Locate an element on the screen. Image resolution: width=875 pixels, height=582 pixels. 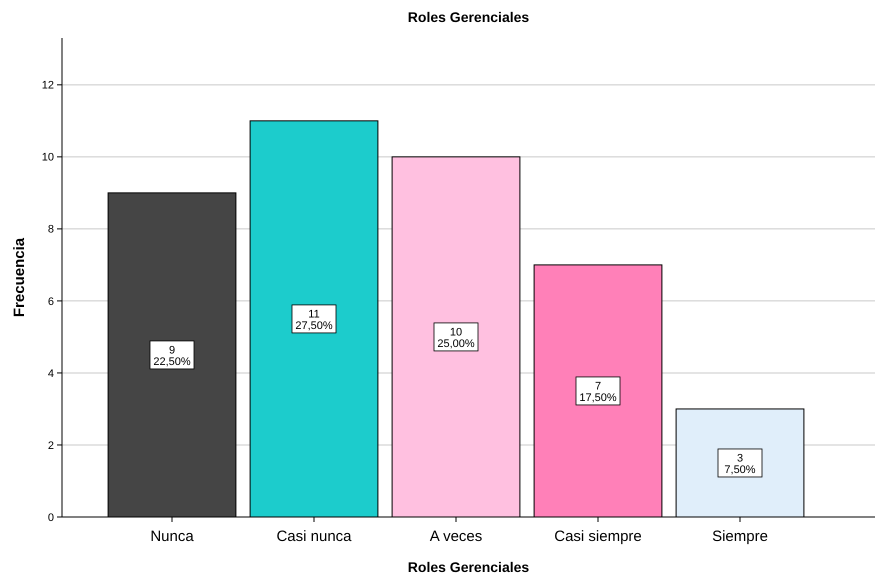
y-axis-title: Frecuencia is located at coordinates (19, 277).